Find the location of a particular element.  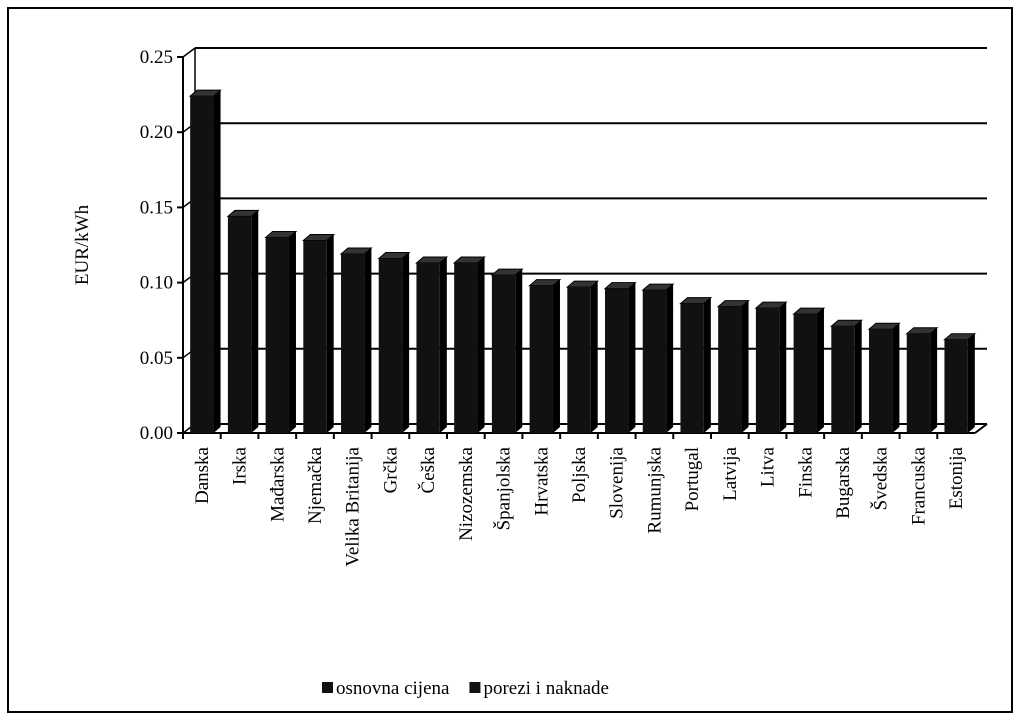

x-tick-label: Finska is located at coordinates (805, 471).